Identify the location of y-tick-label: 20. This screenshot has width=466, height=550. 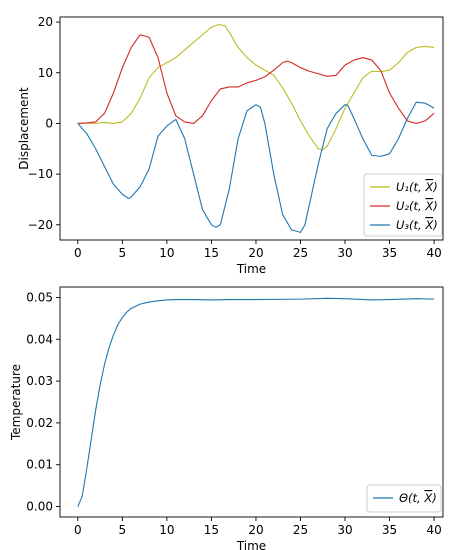
(45, 22).